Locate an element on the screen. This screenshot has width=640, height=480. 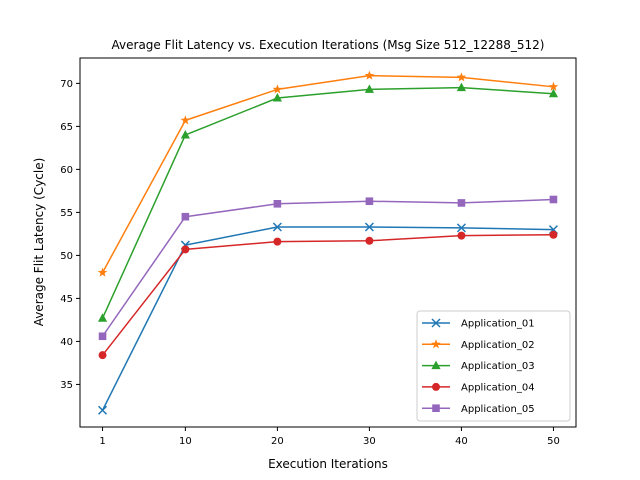
y-tick-label: 65 is located at coordinates (66, 127).